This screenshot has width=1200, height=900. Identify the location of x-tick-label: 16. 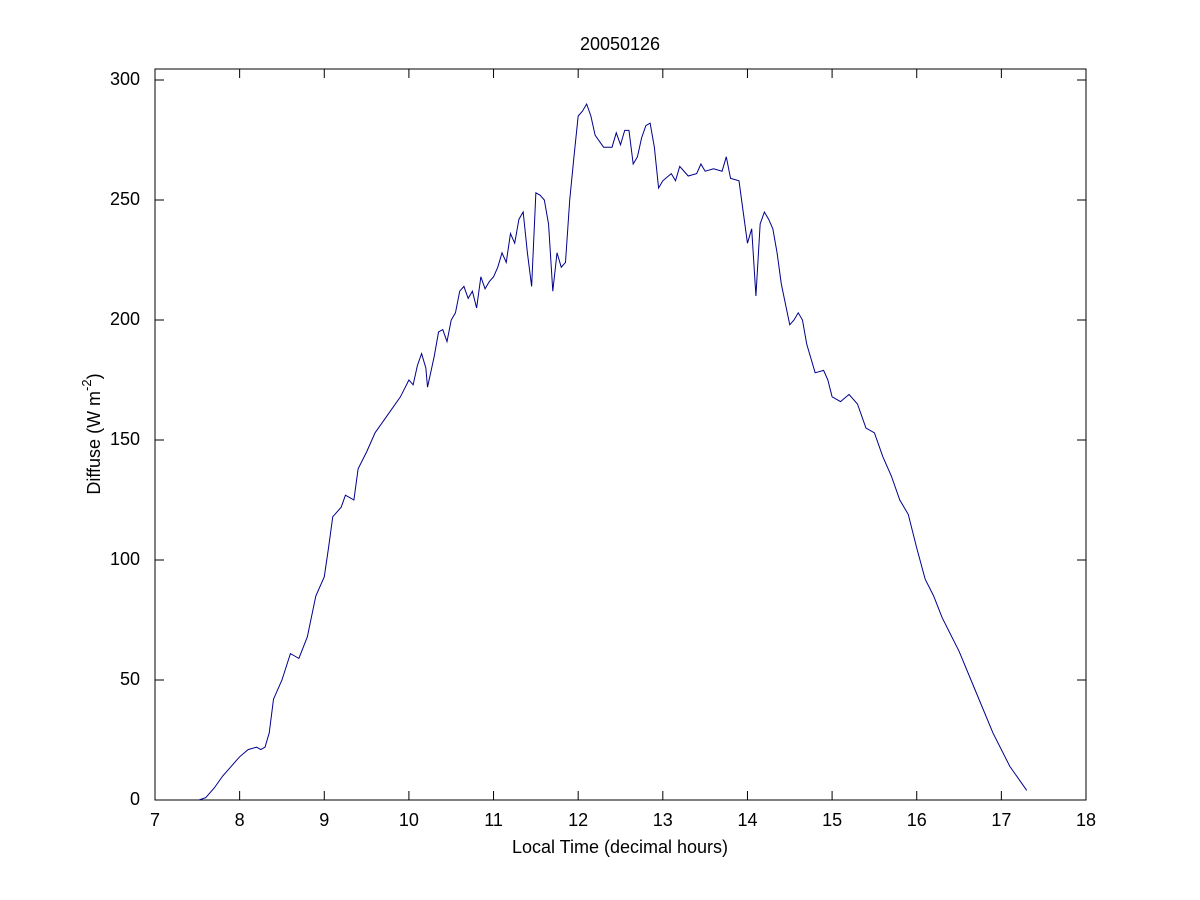
(917, 820).